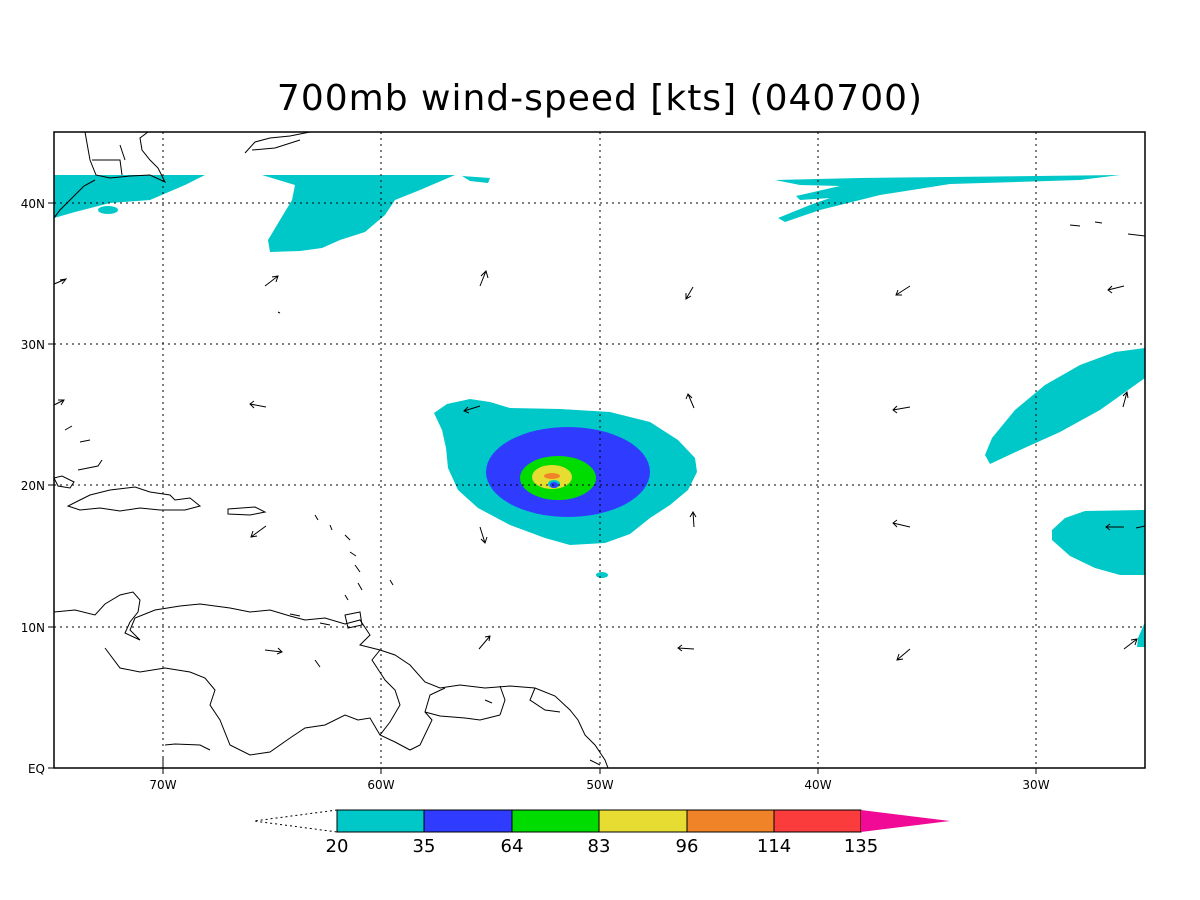 This screenshot has height=900, width=1200. I want to click on colorbar-level-label: 114, so click(774, 846).